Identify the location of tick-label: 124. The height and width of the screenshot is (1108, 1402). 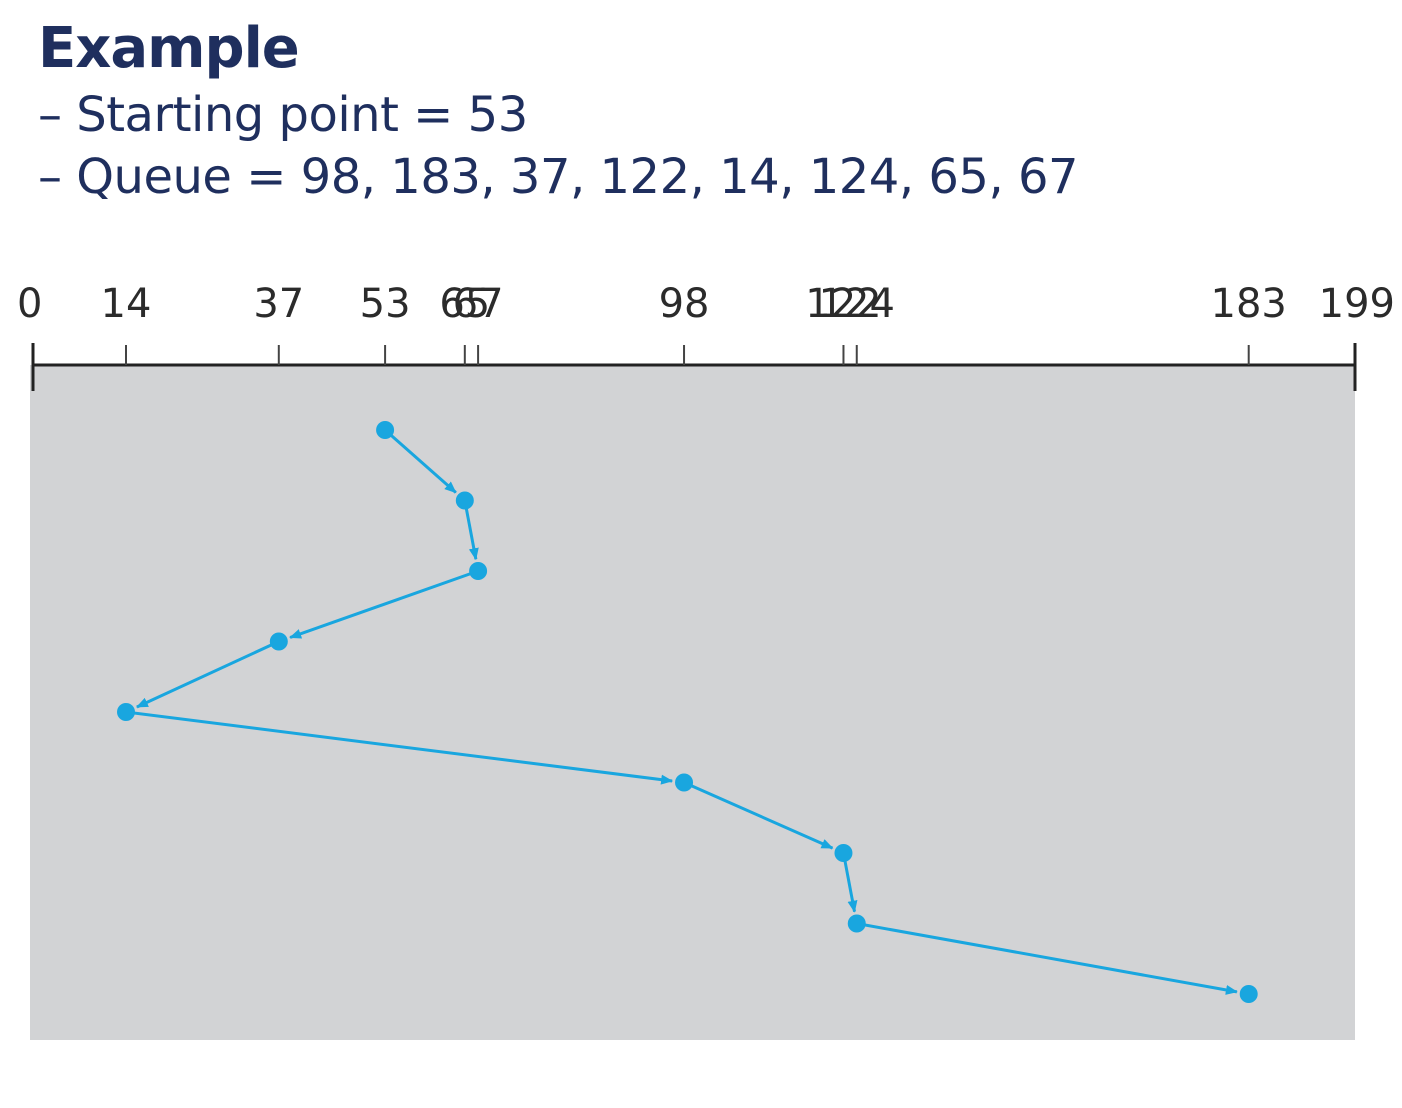
(857, 304).